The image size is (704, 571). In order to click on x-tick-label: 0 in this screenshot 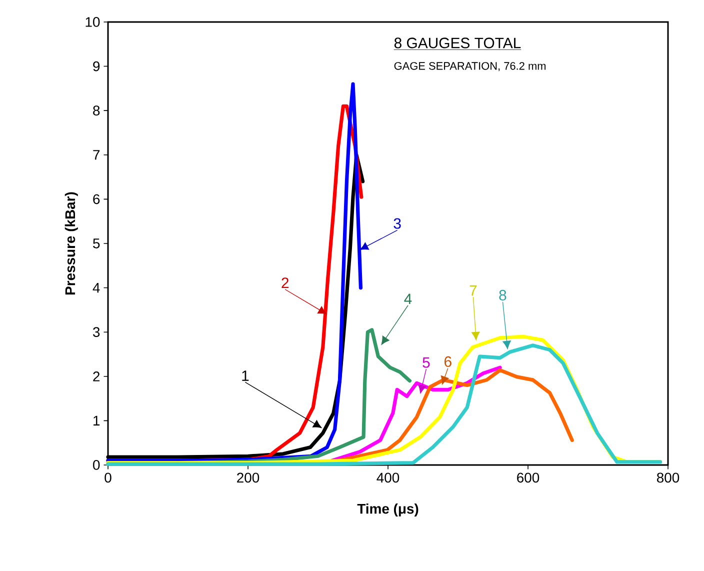, I will do `click(108, 477)`.